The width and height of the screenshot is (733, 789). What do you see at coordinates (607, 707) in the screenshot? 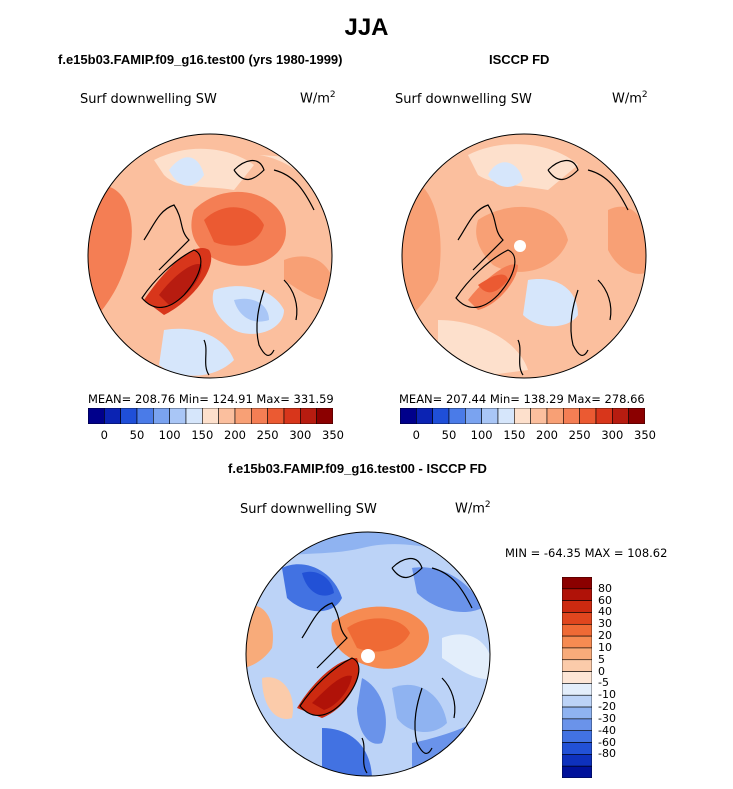
I see `colorbar-tick-label: -20` at bounding box center [607, 707].